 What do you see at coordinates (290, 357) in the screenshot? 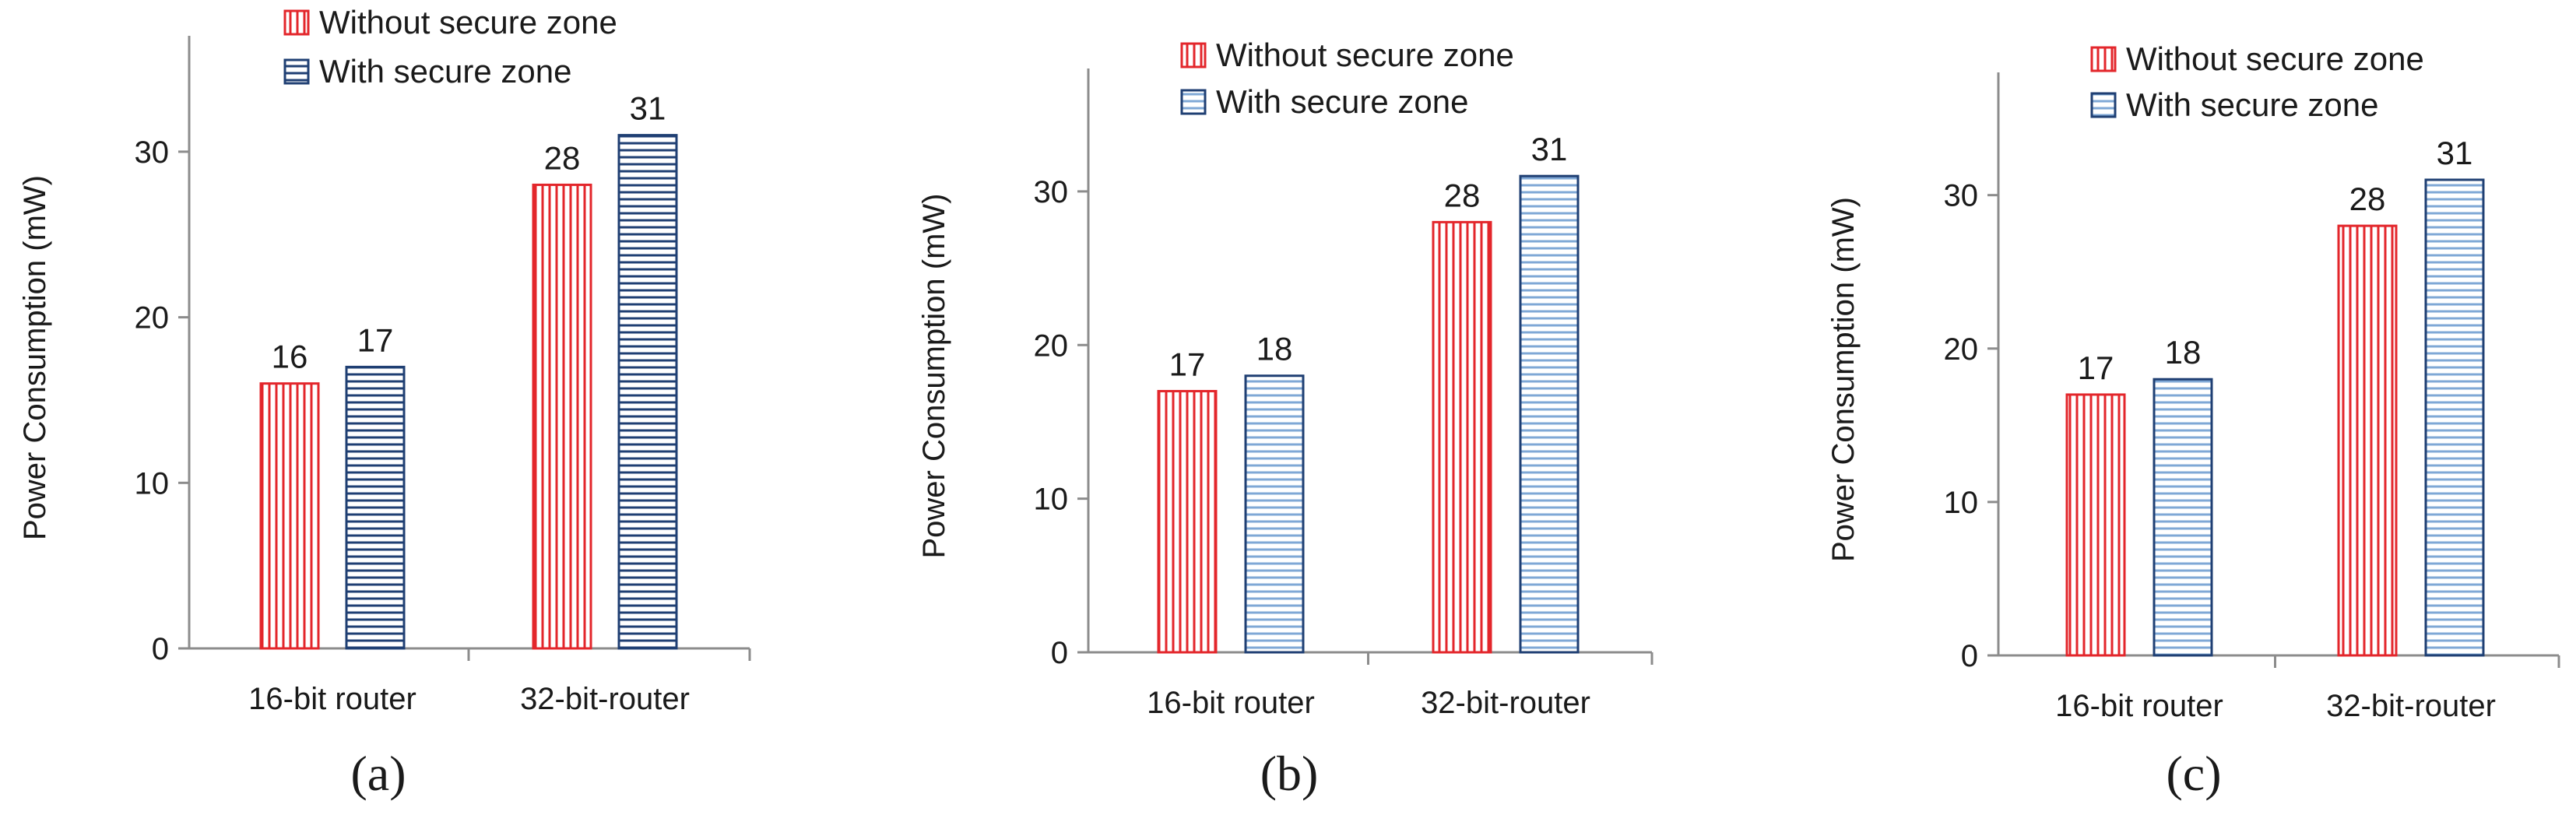
I see `data-label: 16` at bounding box center [290, 357].